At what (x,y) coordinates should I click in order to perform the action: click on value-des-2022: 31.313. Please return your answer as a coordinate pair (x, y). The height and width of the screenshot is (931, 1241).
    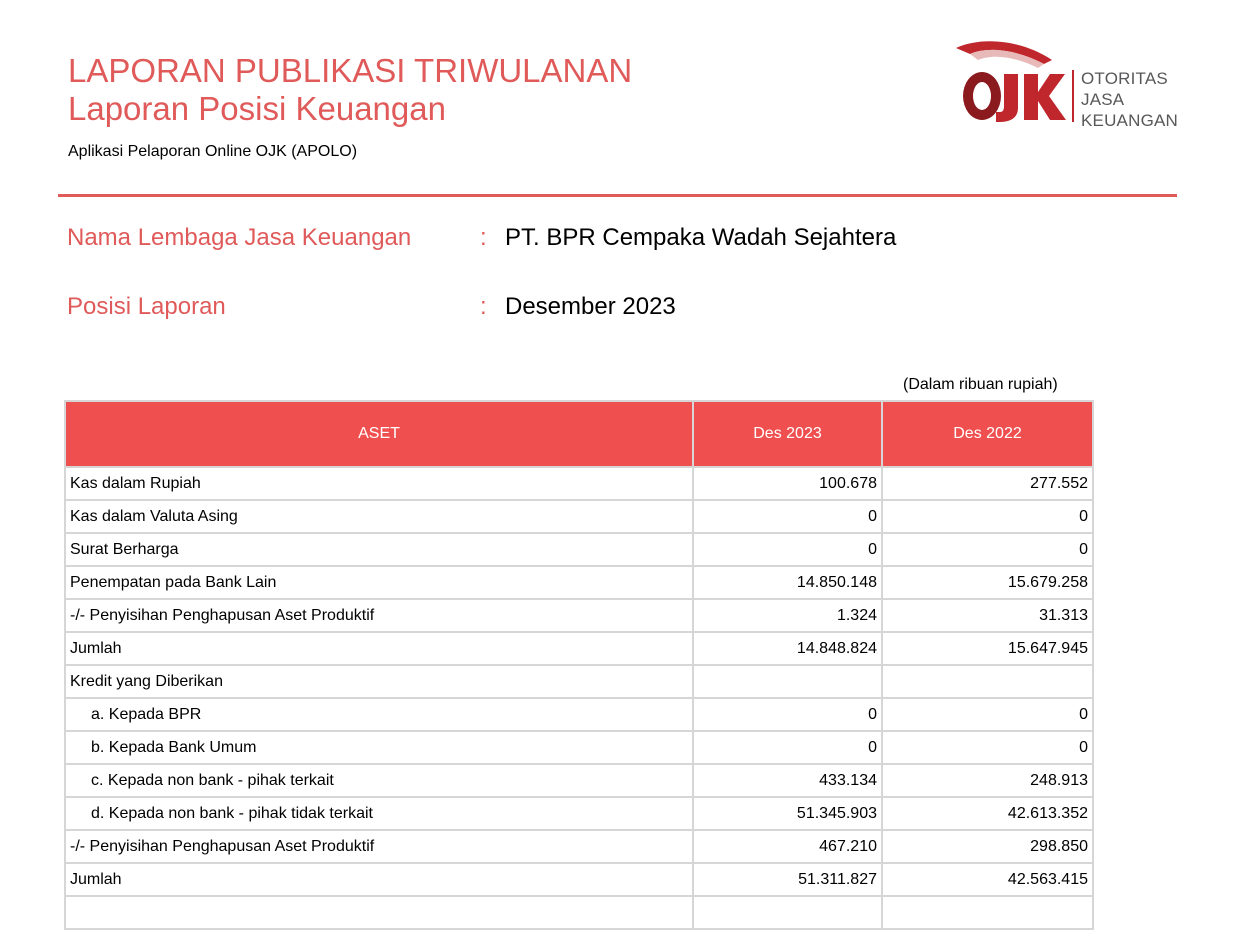
    Looking at the image, I should click on (987, 615).